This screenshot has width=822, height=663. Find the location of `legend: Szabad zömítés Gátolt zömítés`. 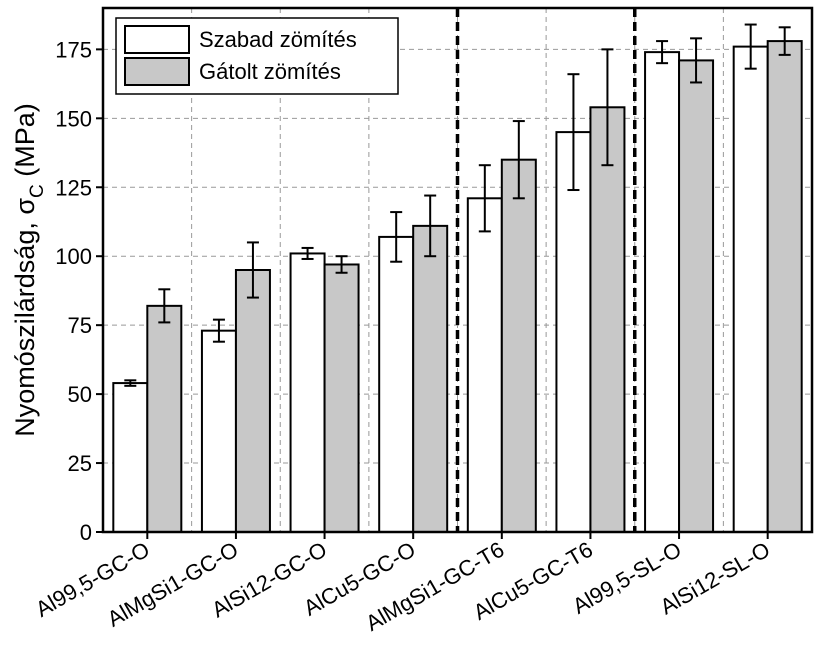

legend: Szabad zömítés Gátolt zömítés is located at coordinates (257, 56).